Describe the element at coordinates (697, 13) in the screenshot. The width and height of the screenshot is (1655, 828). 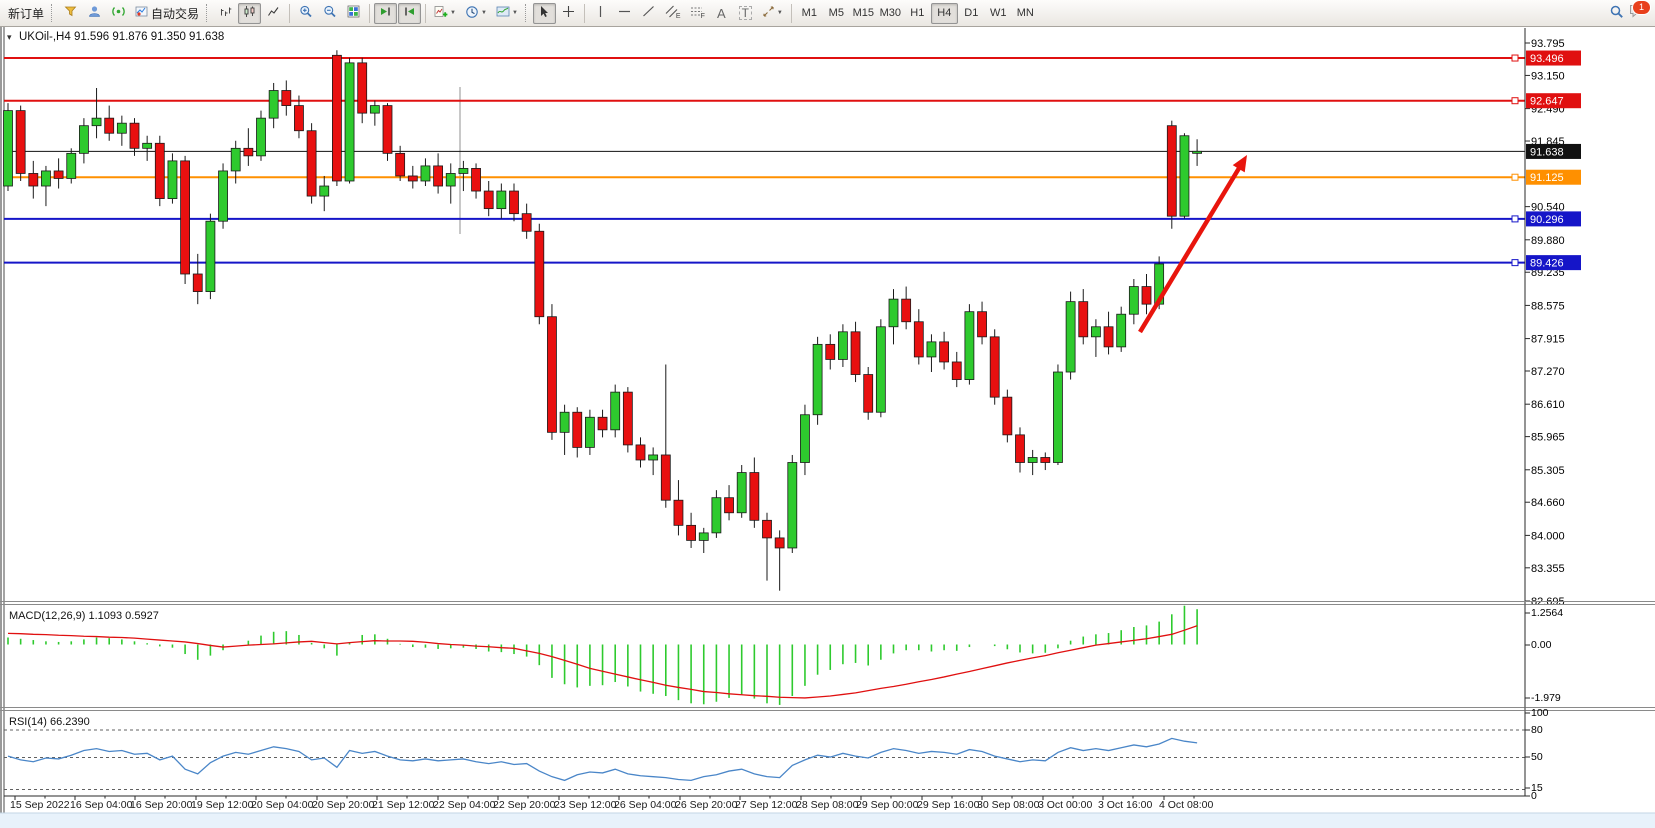
I see `fibonacci-button: F` at that location.